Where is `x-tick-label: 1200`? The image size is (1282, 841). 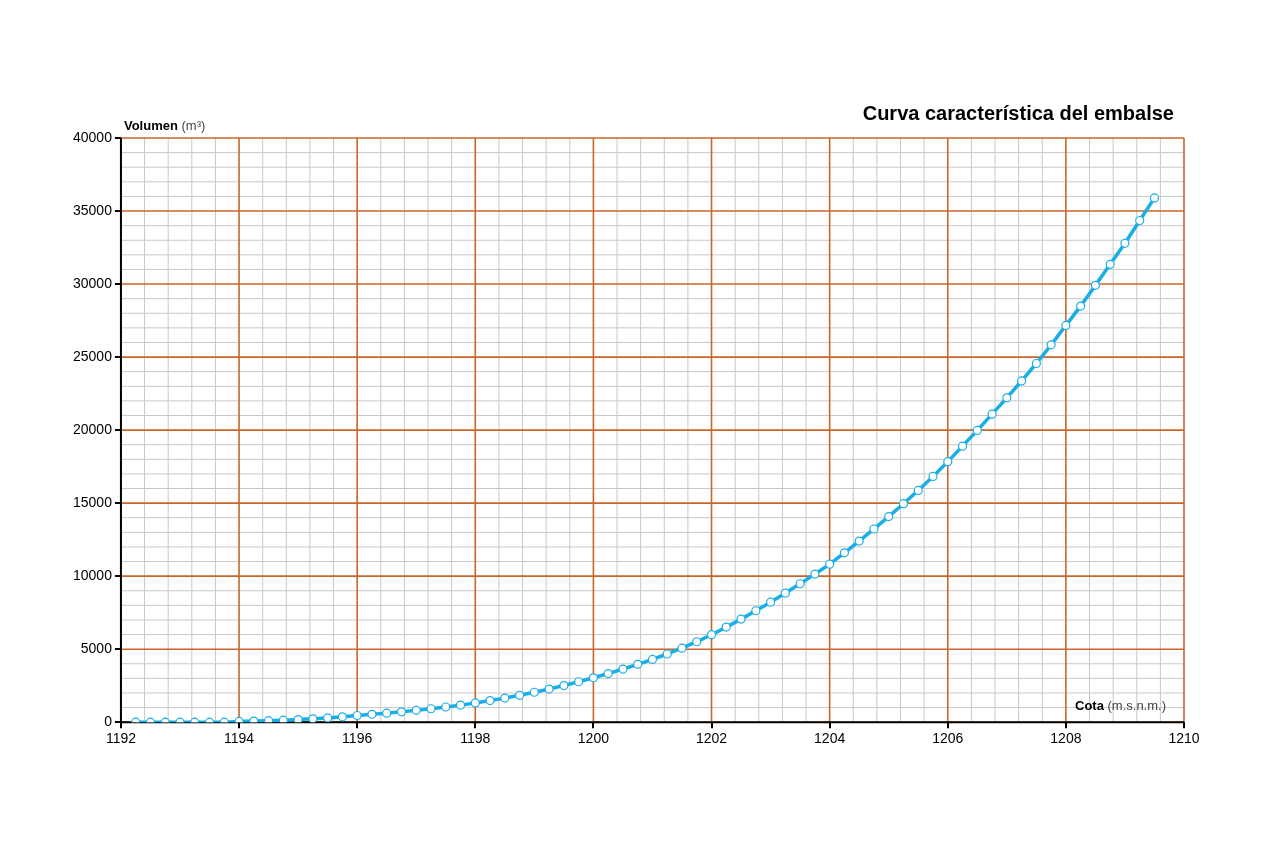
x-tick-label: 1200 is located at coordinates (593, 738).